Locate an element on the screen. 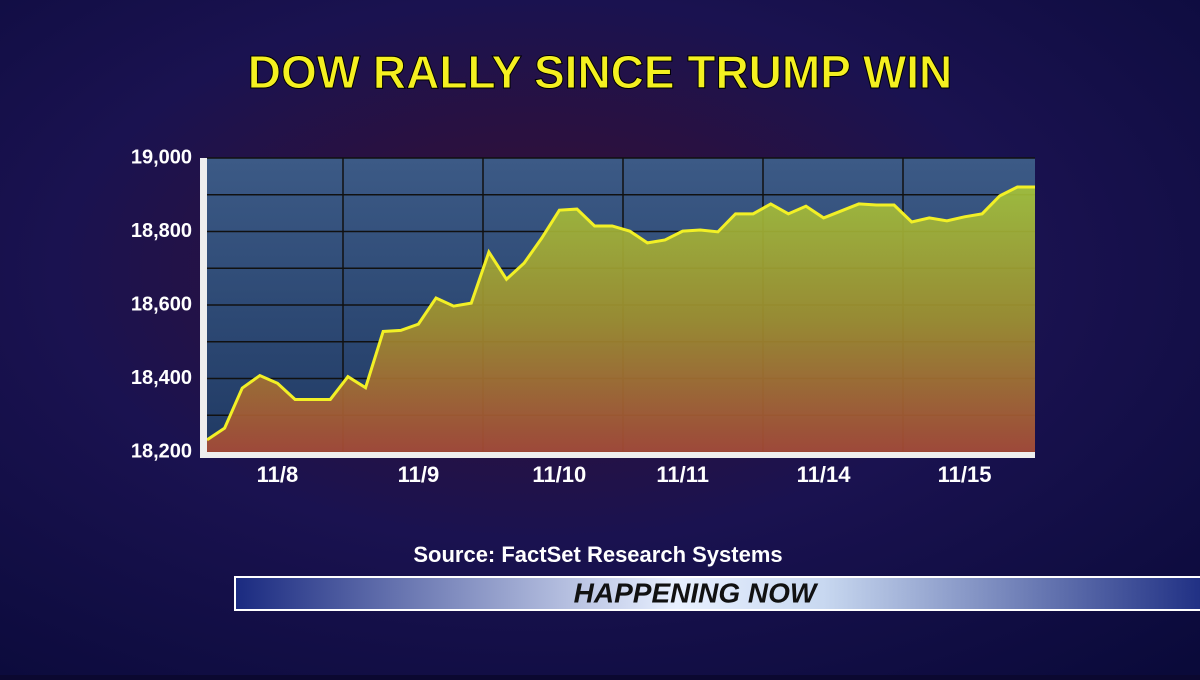 The height and width of the screenshot is (680, 1200). y-tick-label: 18,200 is located at coordinates (161, 451).